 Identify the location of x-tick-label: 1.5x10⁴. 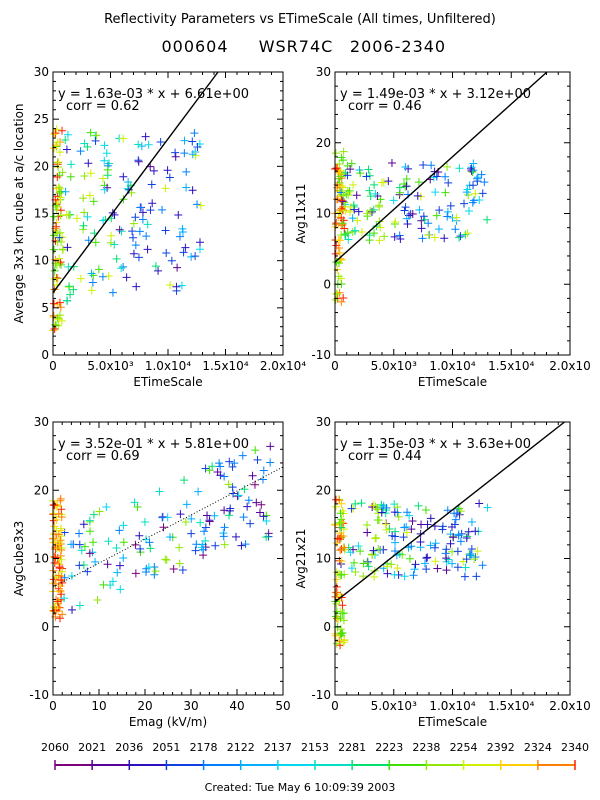
(511, 366).